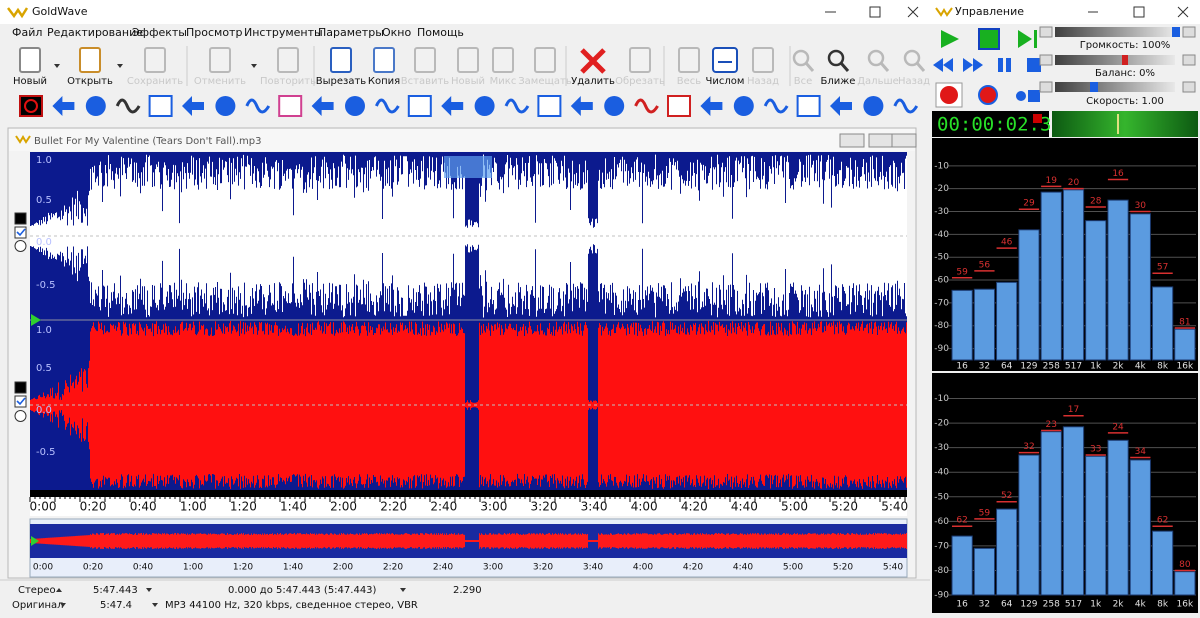  Describe the element at coordinates (95, 32) in the screenshot. I see `menu-item: Редактирование` at that location.